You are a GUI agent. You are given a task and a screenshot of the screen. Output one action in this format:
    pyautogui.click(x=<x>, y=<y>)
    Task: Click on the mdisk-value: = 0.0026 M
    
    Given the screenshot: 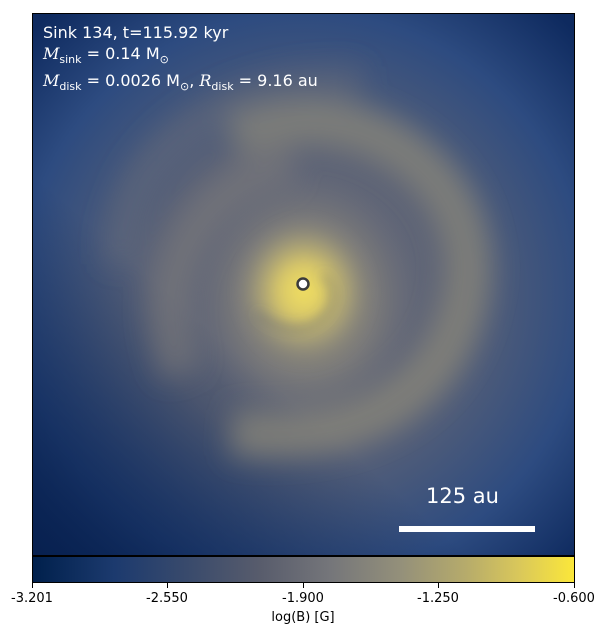 What is the action you would take?
    pyautogui.click(x=130, y=81)
    